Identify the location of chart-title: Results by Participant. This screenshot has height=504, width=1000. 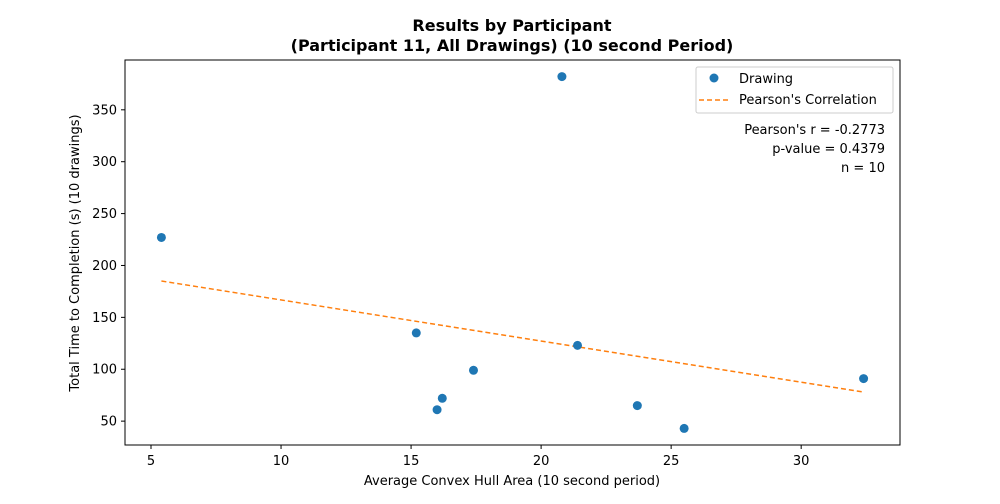
(511, 25).